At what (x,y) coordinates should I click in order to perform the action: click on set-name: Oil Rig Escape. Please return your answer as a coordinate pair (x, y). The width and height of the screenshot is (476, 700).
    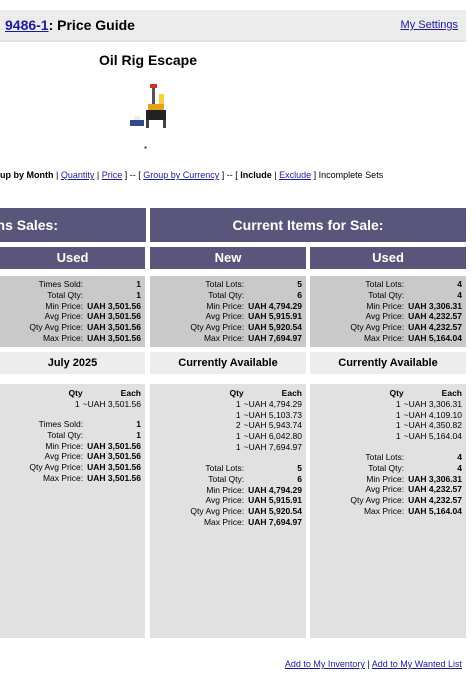
    Looking at the image, I should click on (148, 60).